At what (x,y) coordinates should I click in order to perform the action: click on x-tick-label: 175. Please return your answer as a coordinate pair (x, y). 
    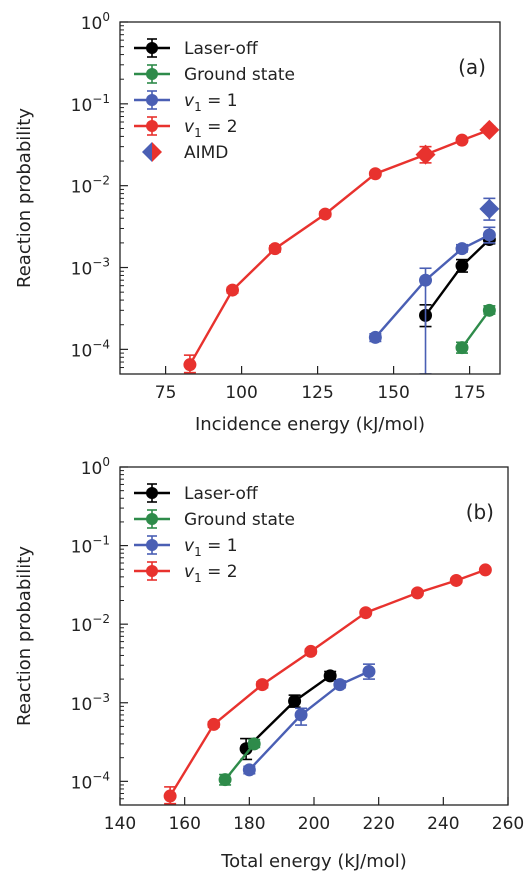
    Looking at the image, I should click on (469, 393).